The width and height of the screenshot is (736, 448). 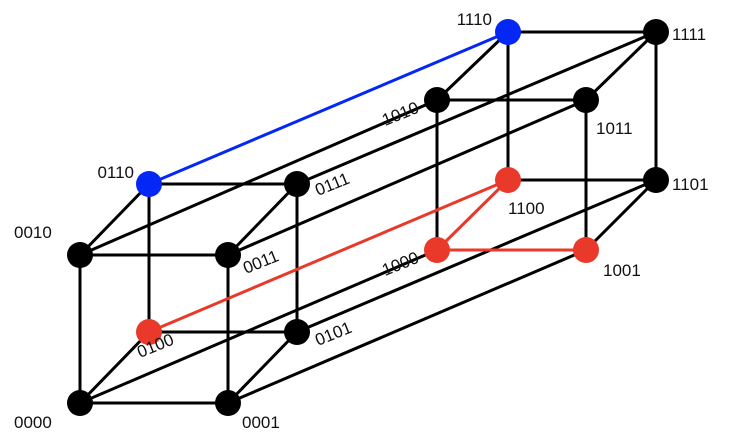 I want to click on node-label-1010: 1010, so click(x=400, y=114).